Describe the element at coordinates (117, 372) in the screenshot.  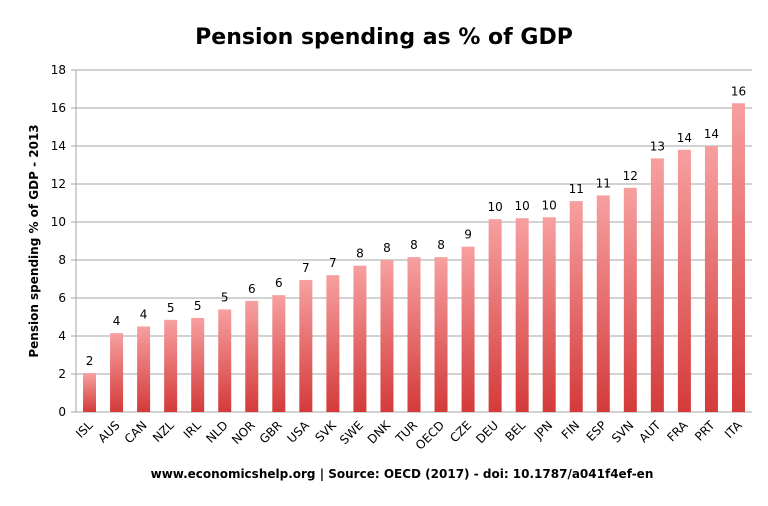
I see `bar-aus` at that location.